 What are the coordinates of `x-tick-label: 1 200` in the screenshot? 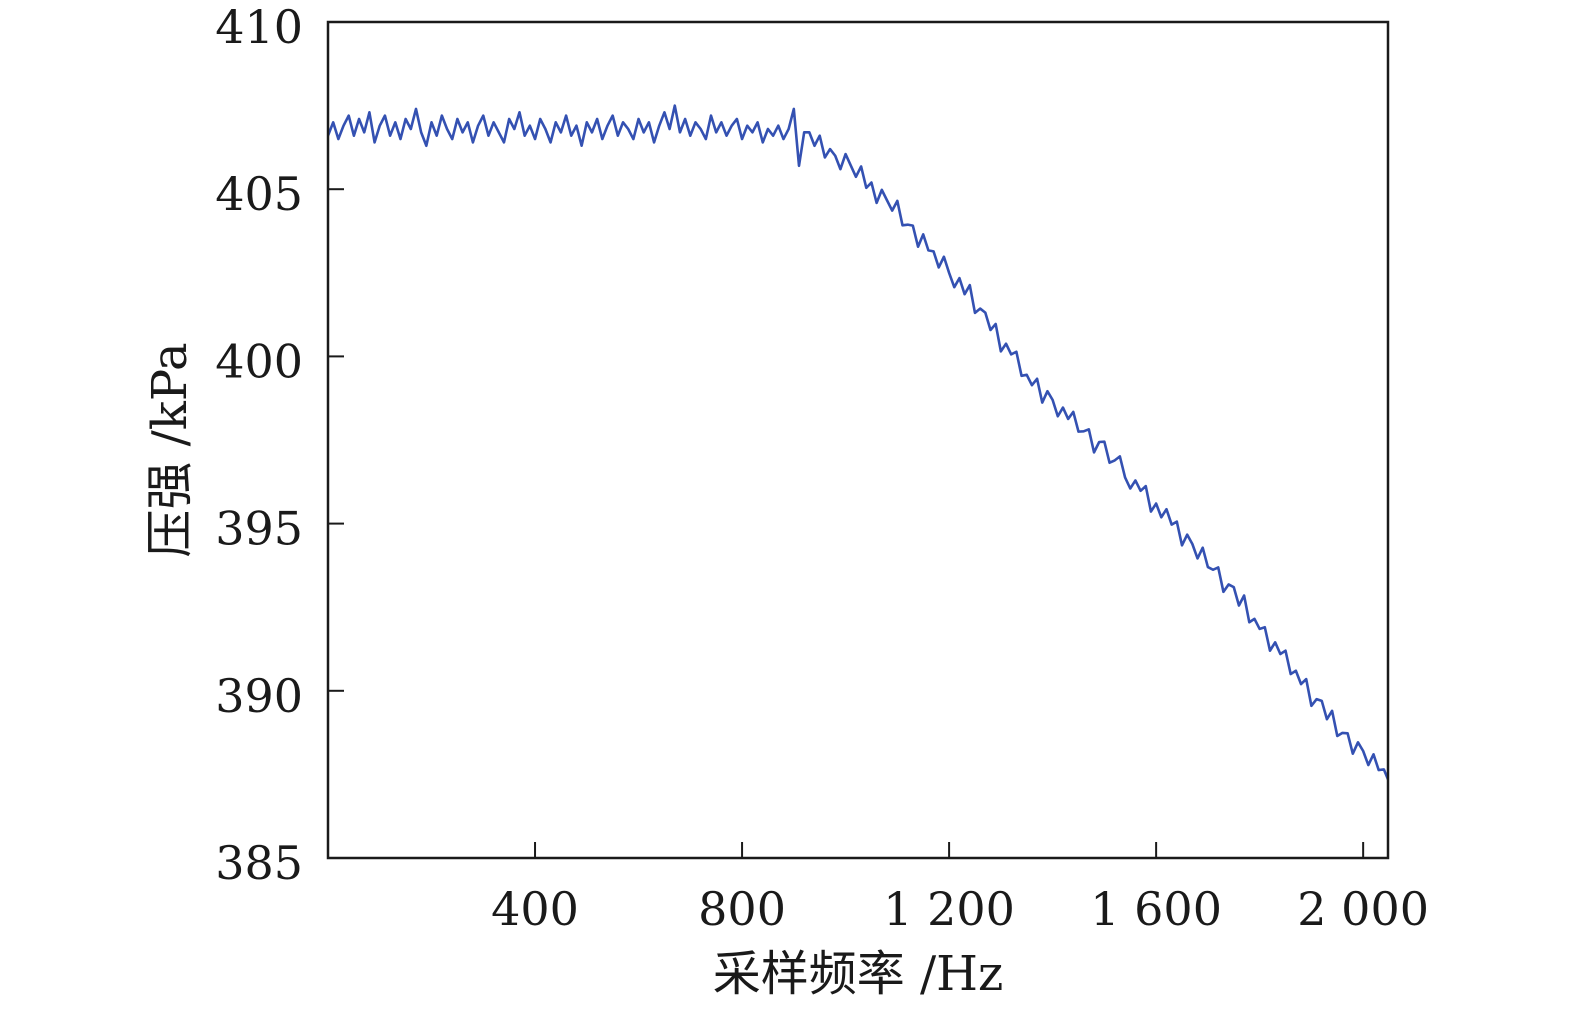 It's located at (949, 909).